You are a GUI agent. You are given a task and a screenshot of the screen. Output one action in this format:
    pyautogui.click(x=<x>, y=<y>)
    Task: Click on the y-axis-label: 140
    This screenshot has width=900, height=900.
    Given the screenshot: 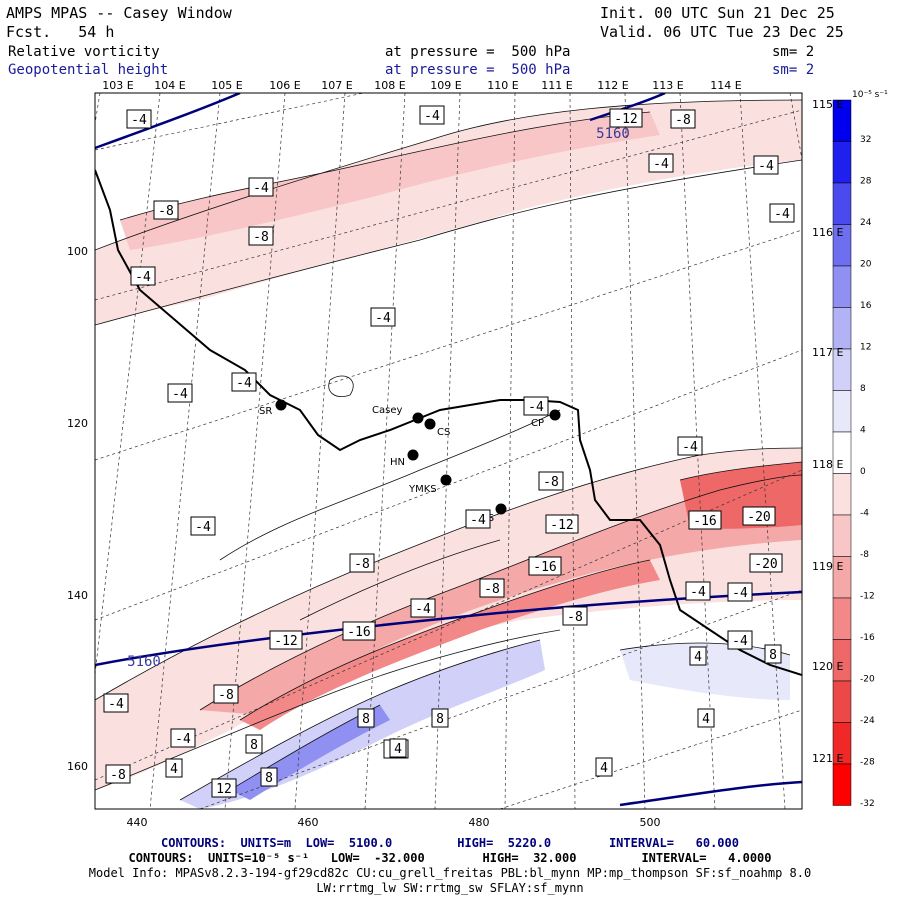 What is the action you would take?
    pyautogui.click(x=77, y=595)
    